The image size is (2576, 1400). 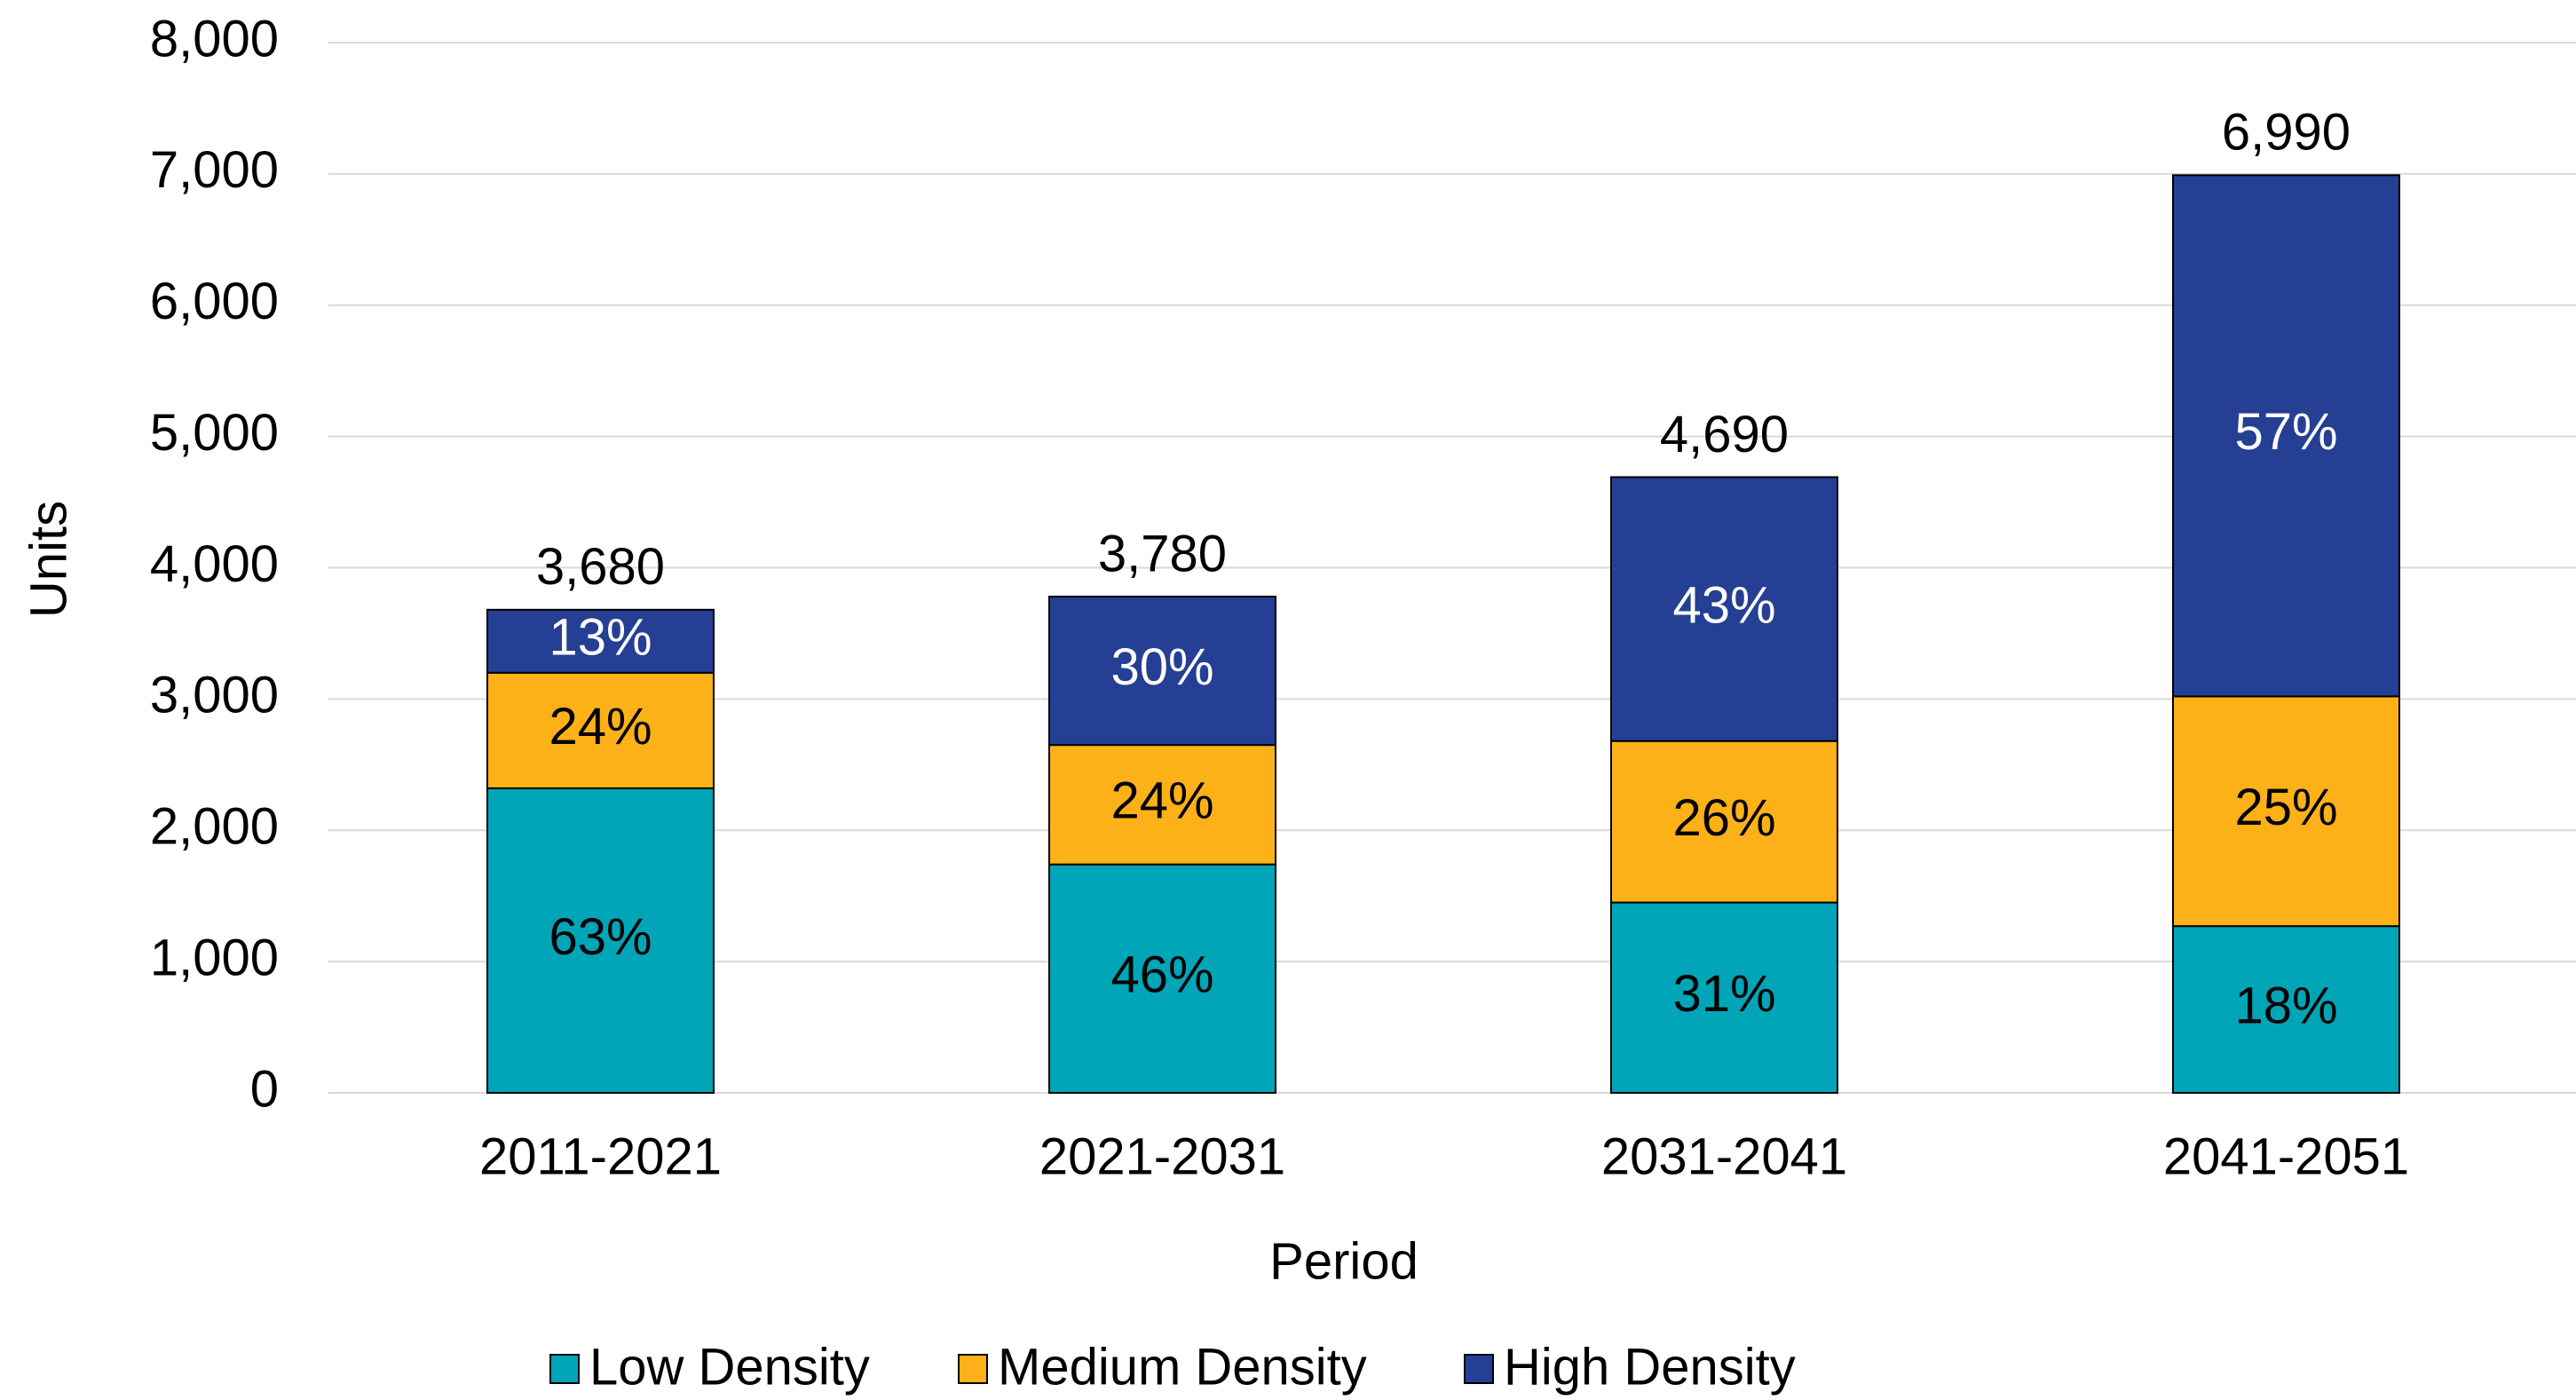 I want to click on legend-label: Medium Density, so click(x=1182, y=1367).